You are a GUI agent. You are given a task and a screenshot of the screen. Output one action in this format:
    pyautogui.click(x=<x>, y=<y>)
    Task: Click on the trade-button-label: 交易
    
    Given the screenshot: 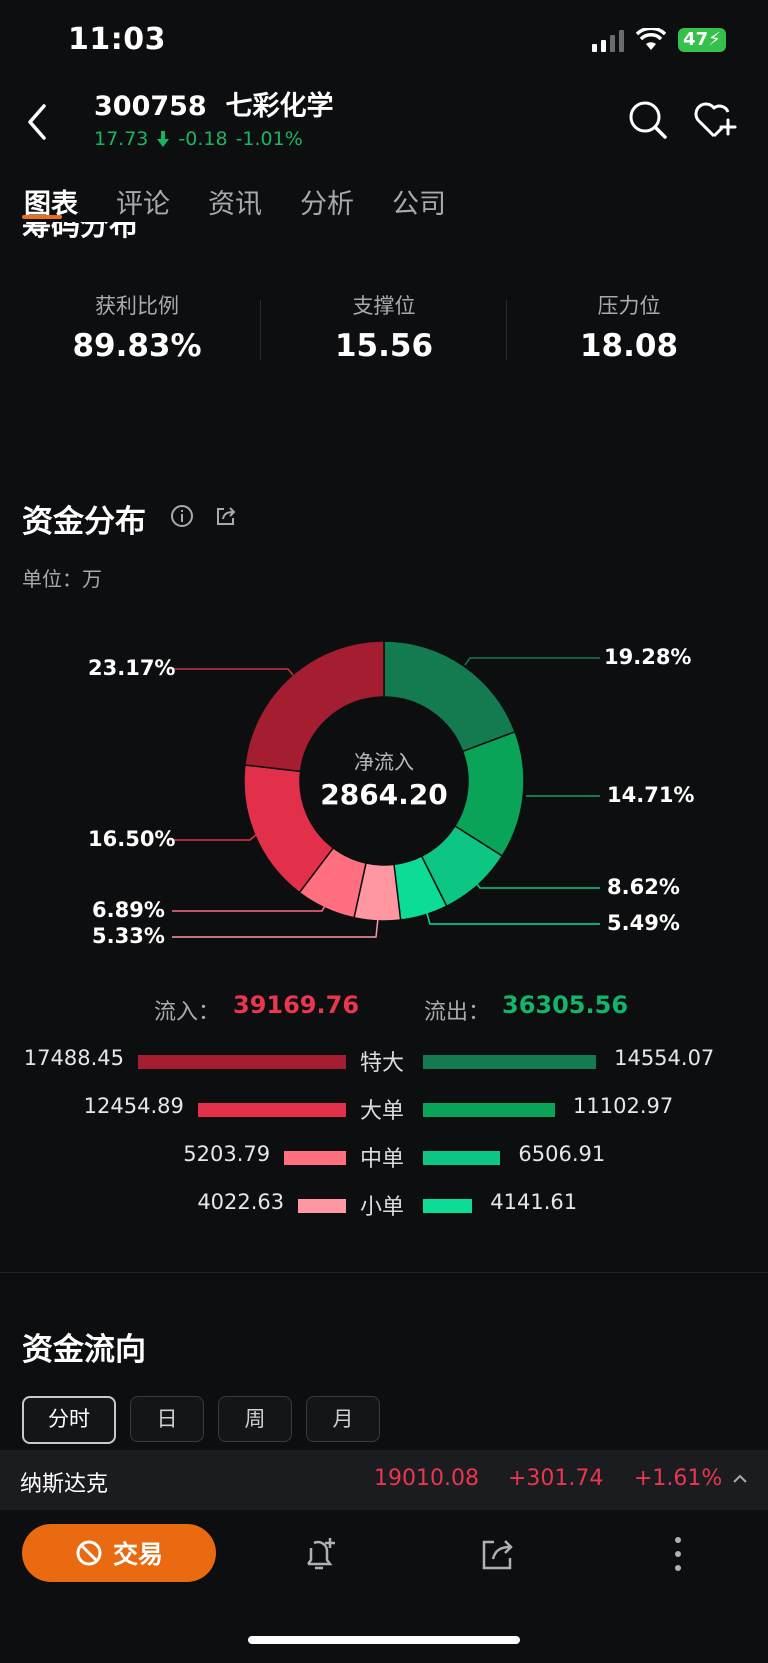 What is the action you would take?
    pyautogui.click(x=137, y=1554)
    